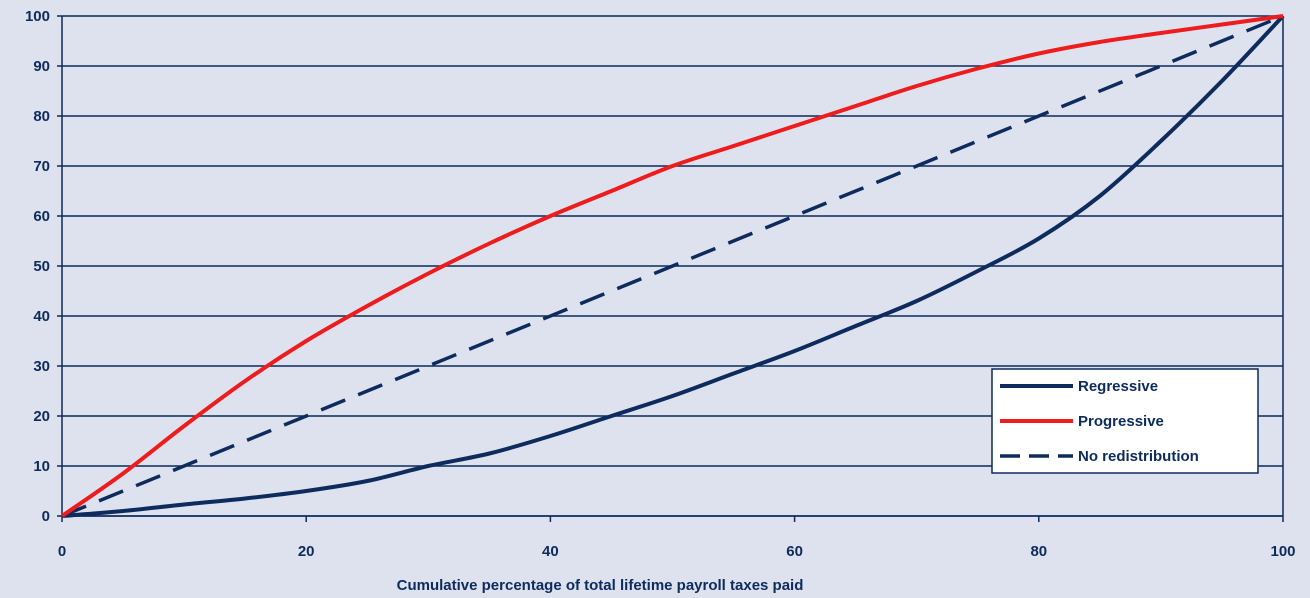 This screenshot has height=598, width=1310. I want to click on x-tick-label: 60, so click(794, 551).